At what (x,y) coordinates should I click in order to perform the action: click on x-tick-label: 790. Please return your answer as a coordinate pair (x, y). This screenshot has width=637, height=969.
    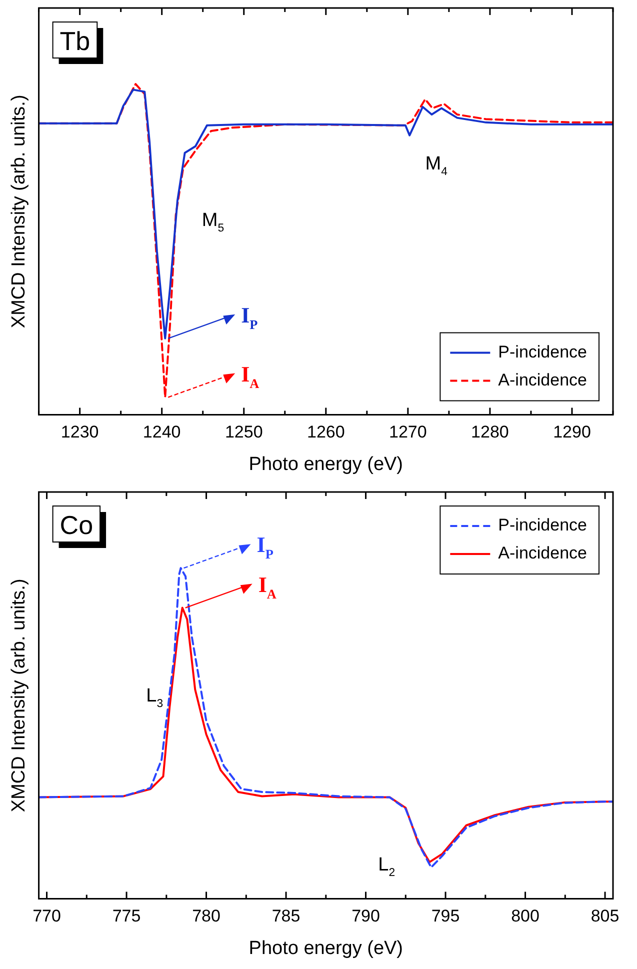
    Looking at the image, I should click on (366, 916).